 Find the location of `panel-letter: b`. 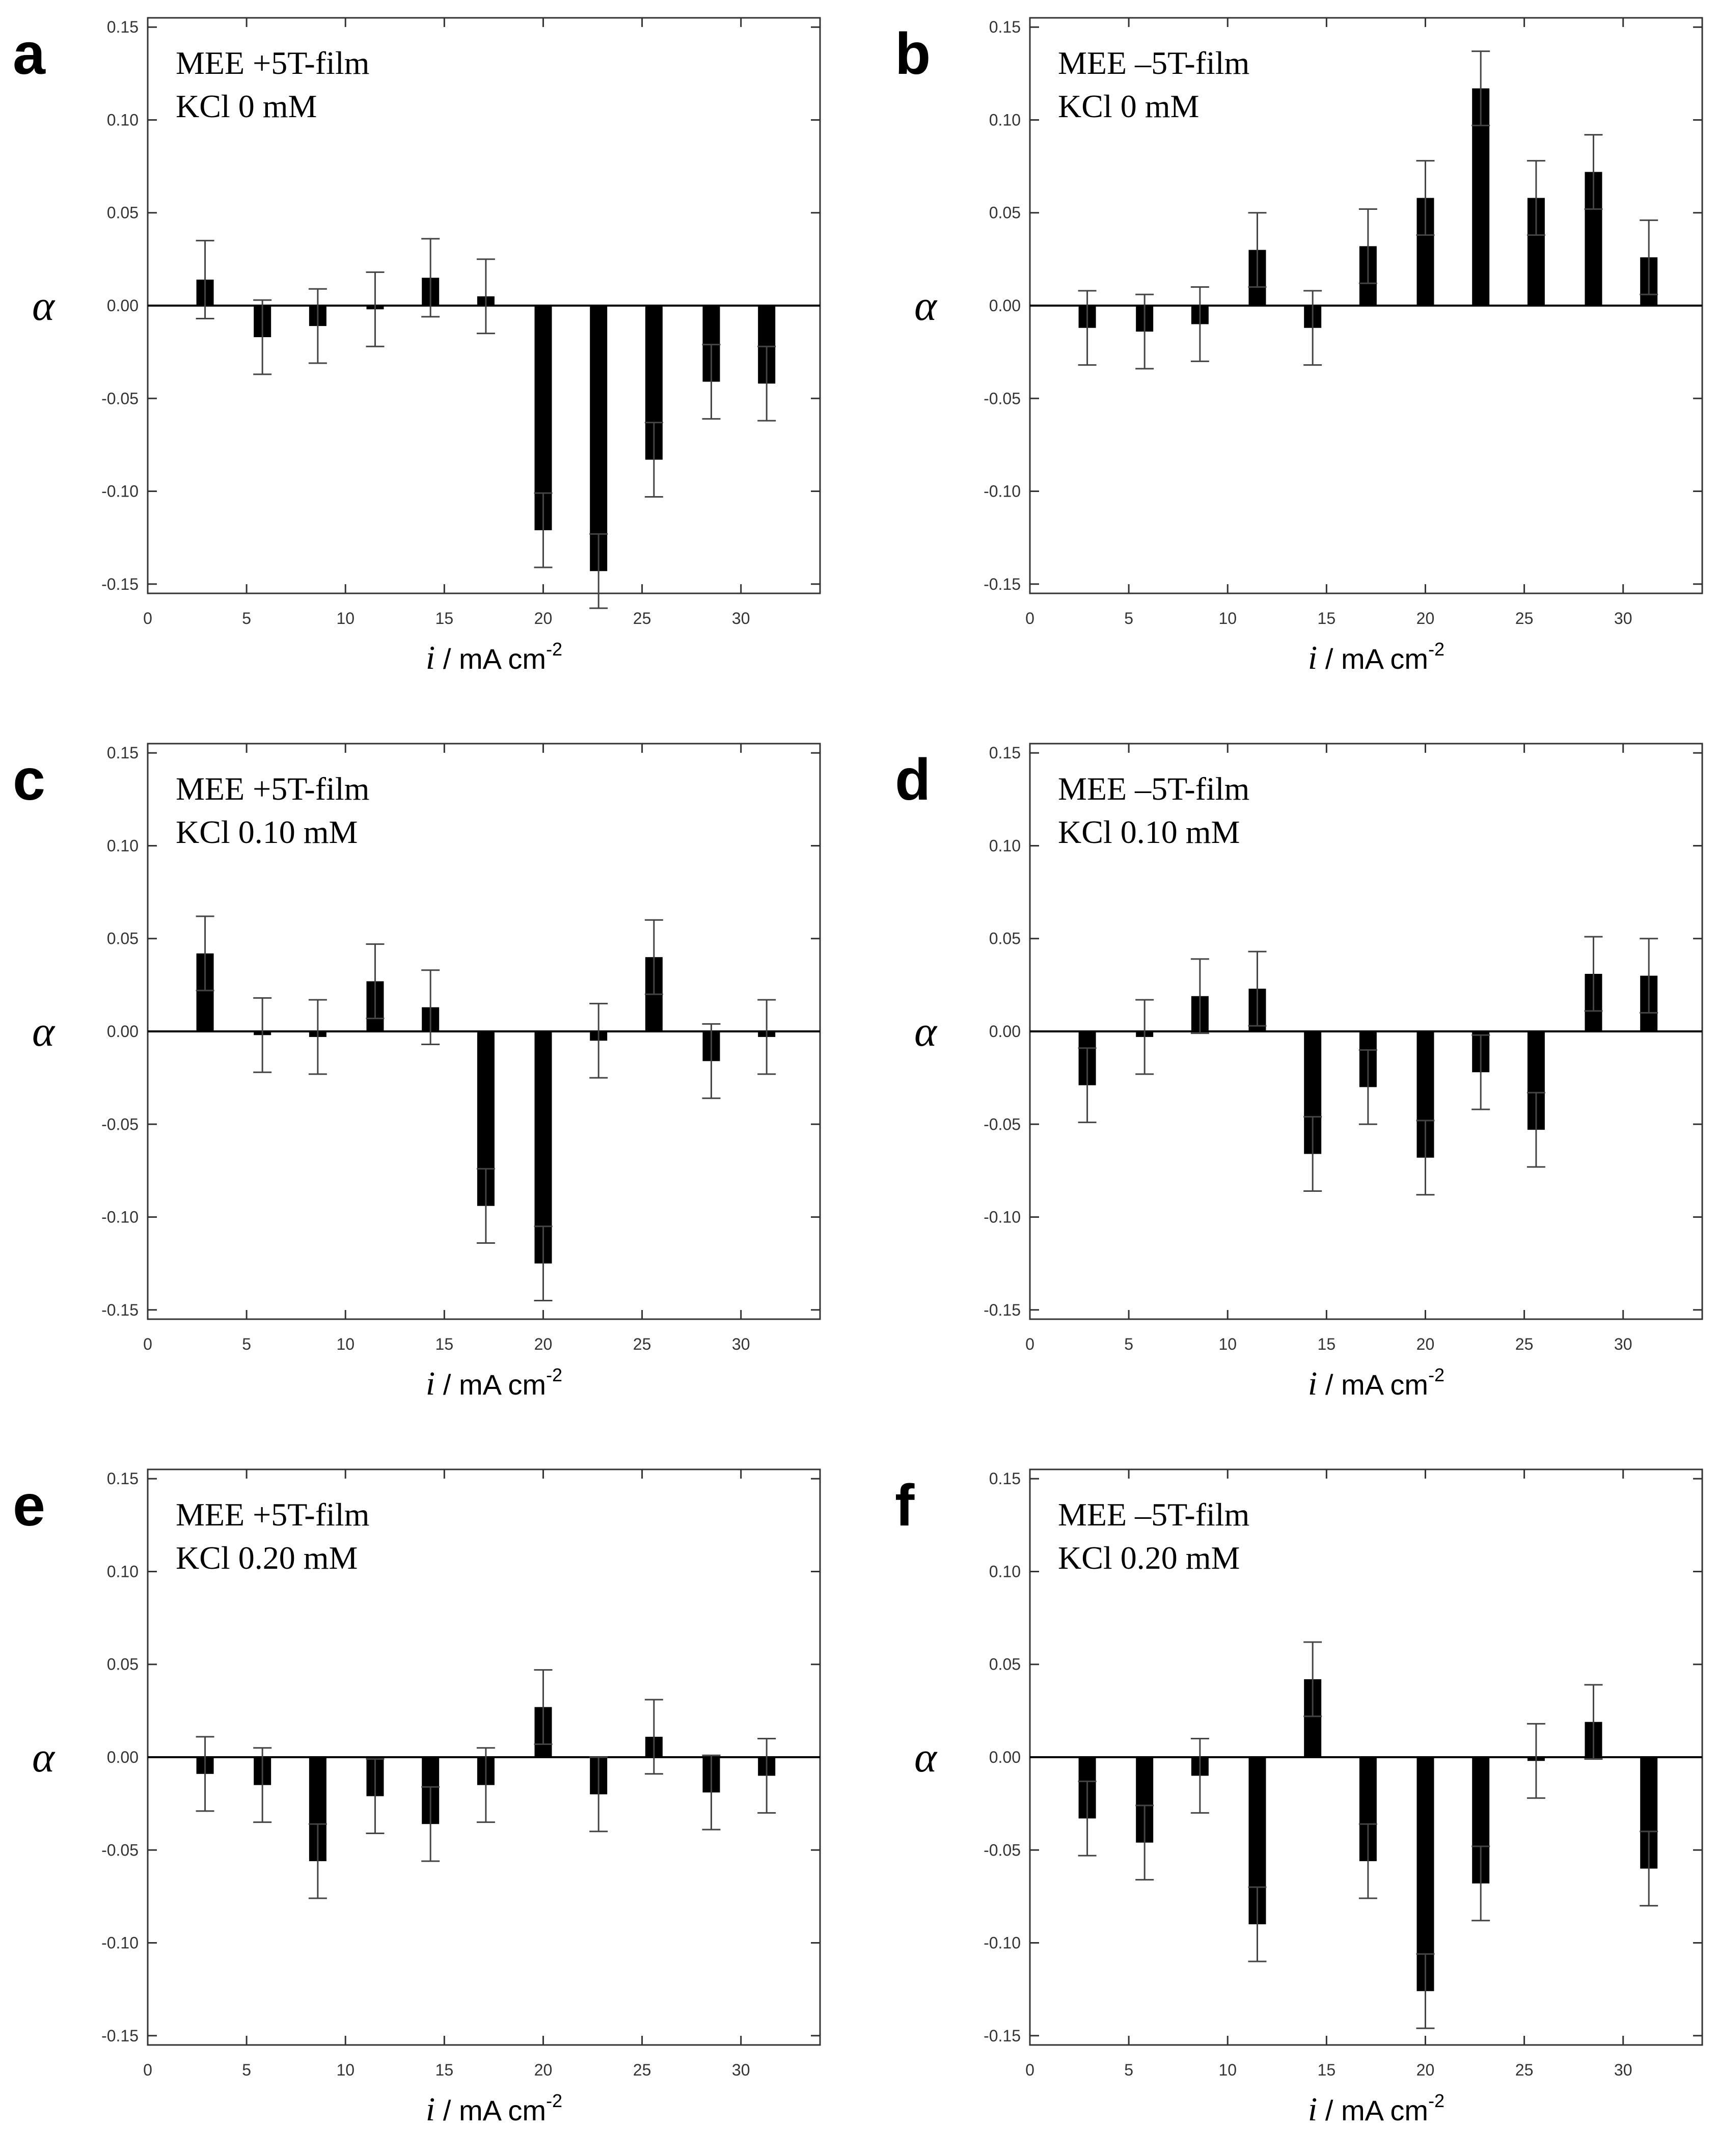

panel-letter: b is located at coordinates (913, 54).